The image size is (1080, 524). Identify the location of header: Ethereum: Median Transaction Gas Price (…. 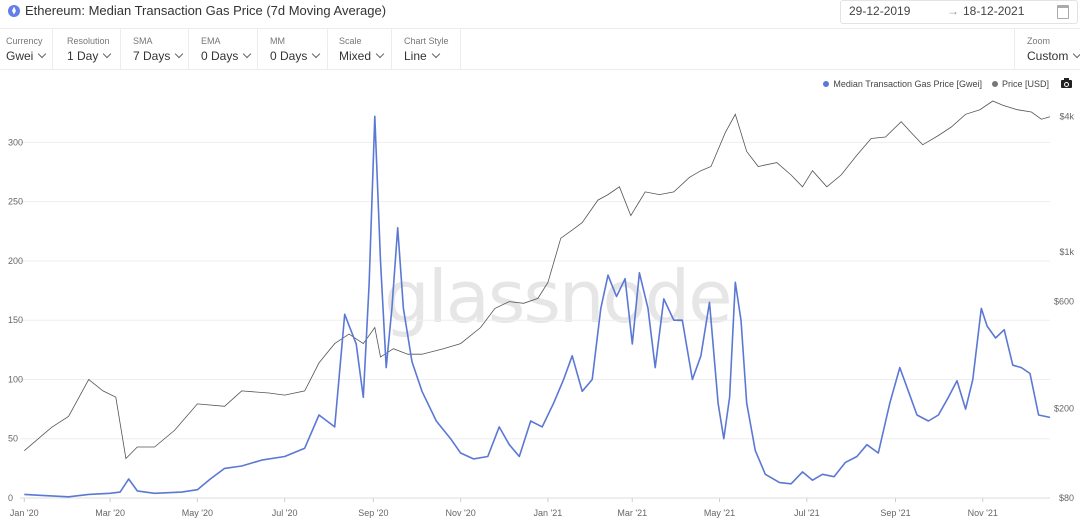
(540, 14).